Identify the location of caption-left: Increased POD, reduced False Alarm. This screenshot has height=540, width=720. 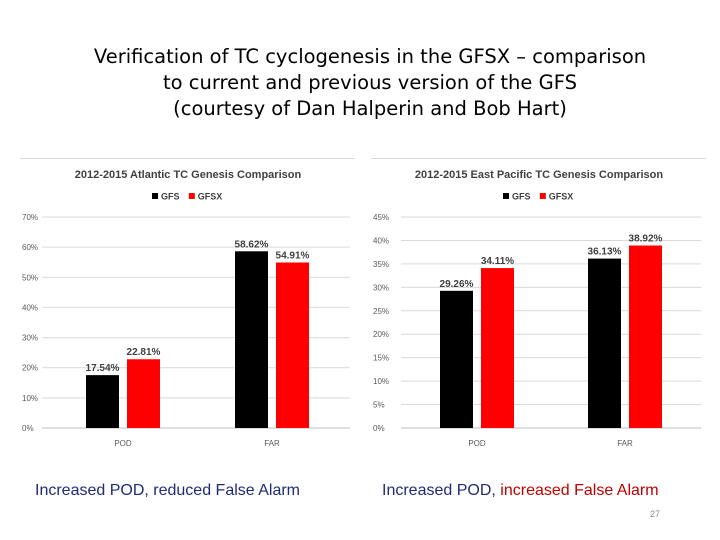
(168, 490).